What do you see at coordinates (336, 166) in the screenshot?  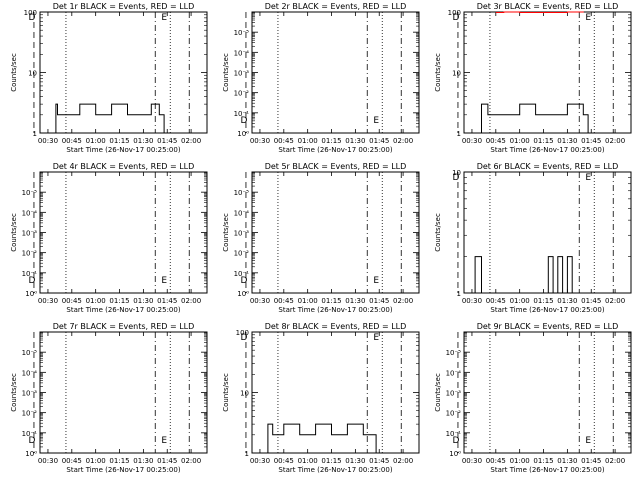 I see `panel-title: Det 5r BLACK = Events, RED = LLD` at bounding box center [336, 166].